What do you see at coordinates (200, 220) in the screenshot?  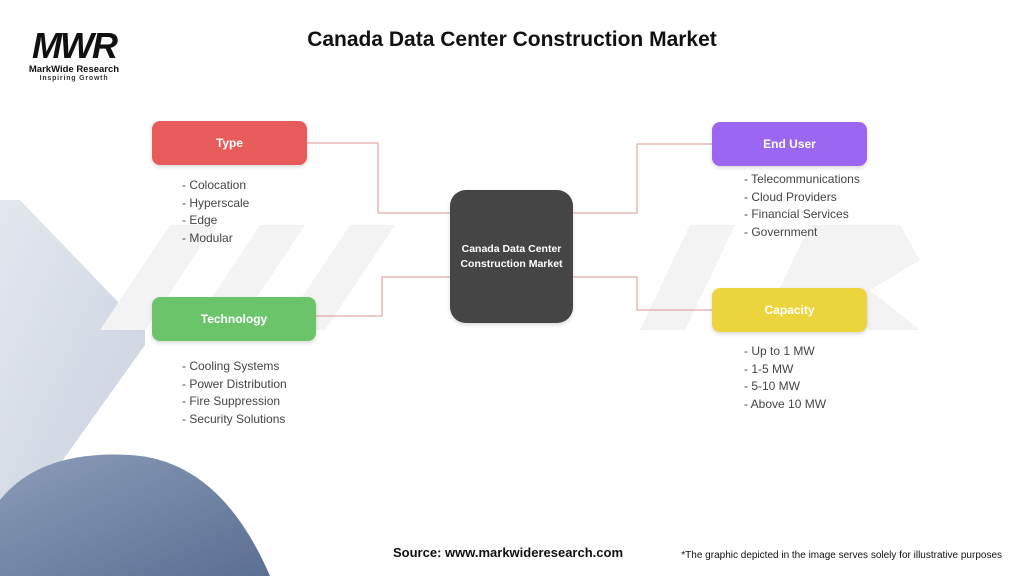 I see `list-item: - Edge` at bounding box center [200, 220].